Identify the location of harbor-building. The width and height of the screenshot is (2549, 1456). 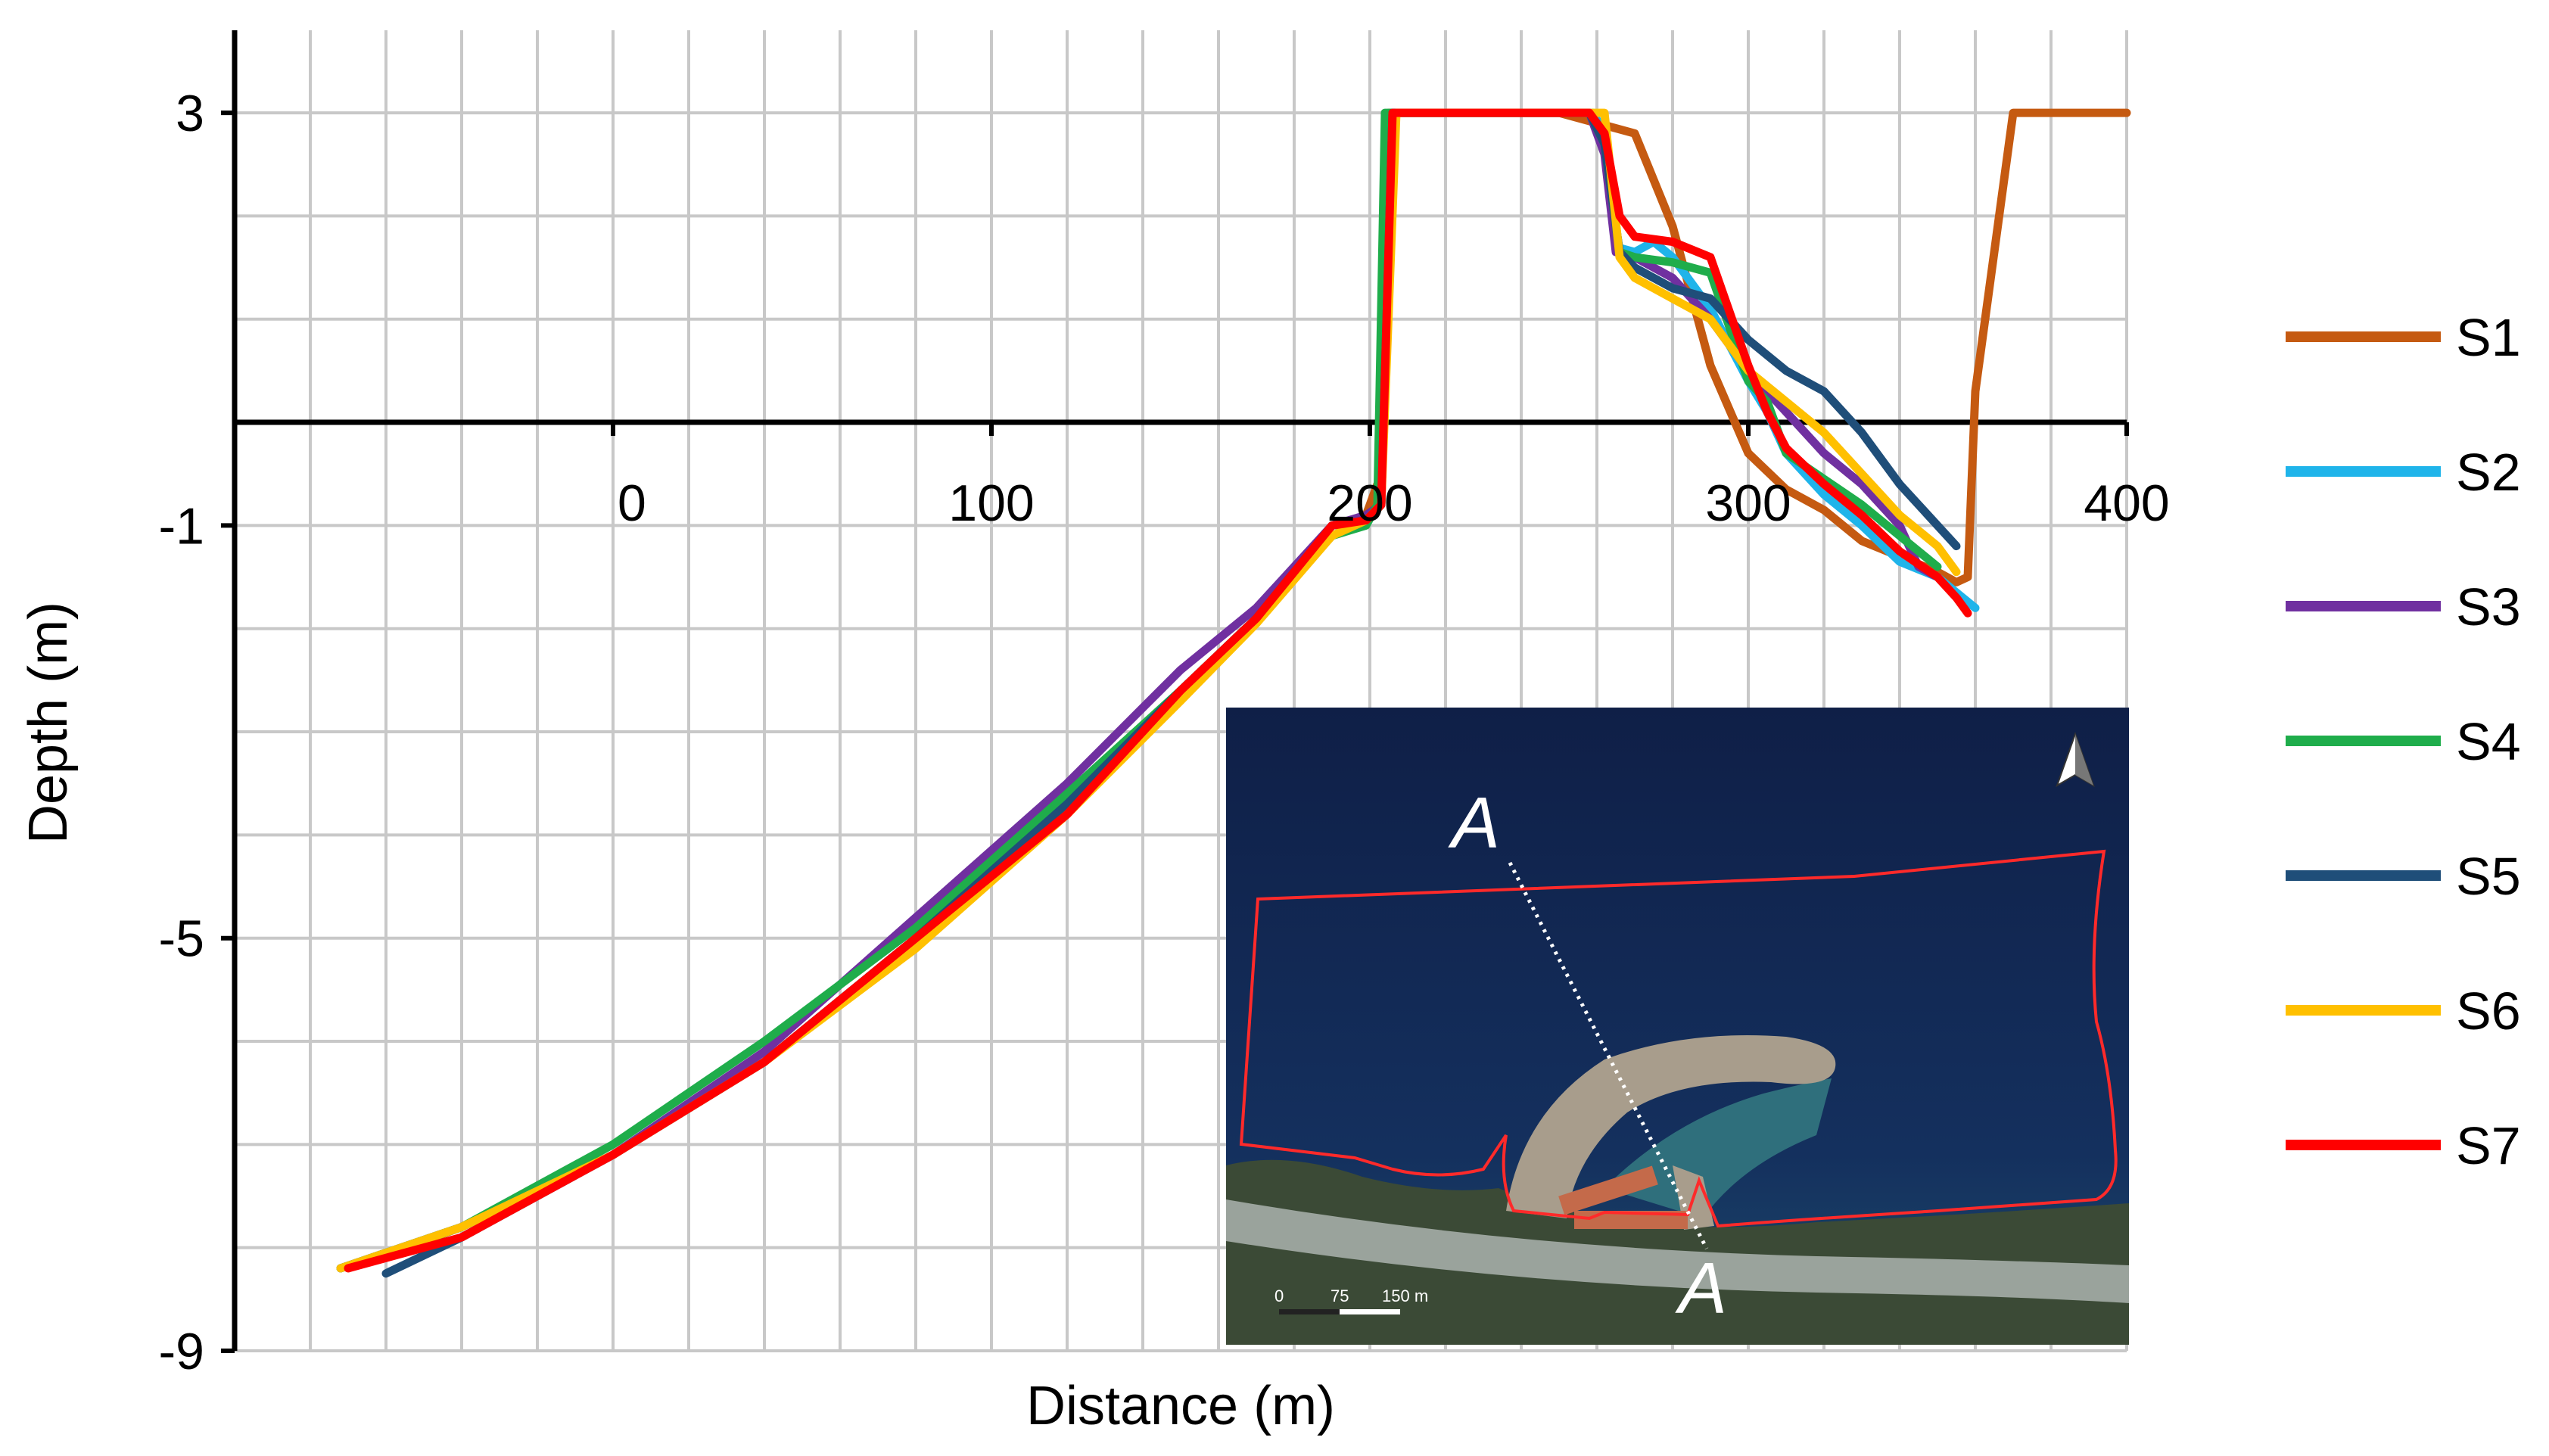
(1608, 1190).